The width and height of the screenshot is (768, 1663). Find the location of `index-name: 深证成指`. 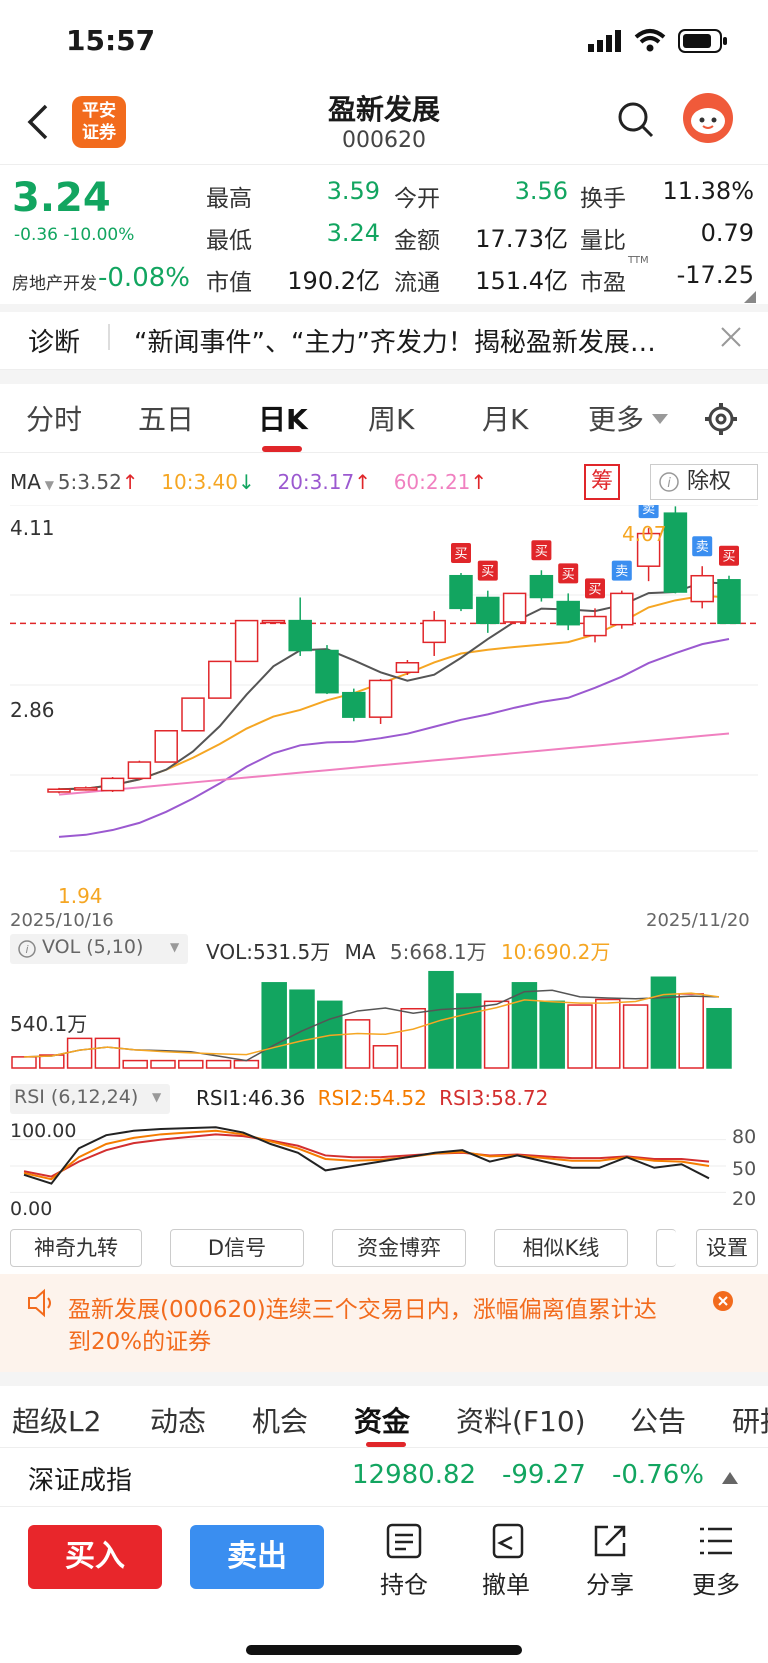

index-name: 深证成指 is located at coordinates (80, 1481).